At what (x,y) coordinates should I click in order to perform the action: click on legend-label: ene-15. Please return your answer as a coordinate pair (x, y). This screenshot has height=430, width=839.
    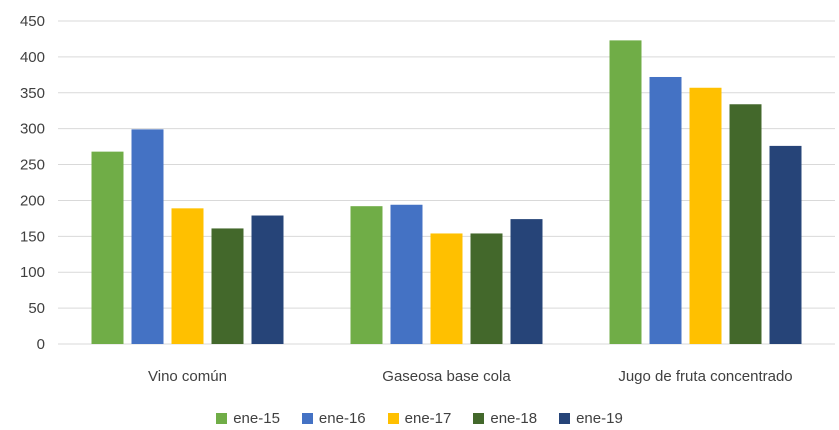
    Looking at the image, I should click on (256, 418).